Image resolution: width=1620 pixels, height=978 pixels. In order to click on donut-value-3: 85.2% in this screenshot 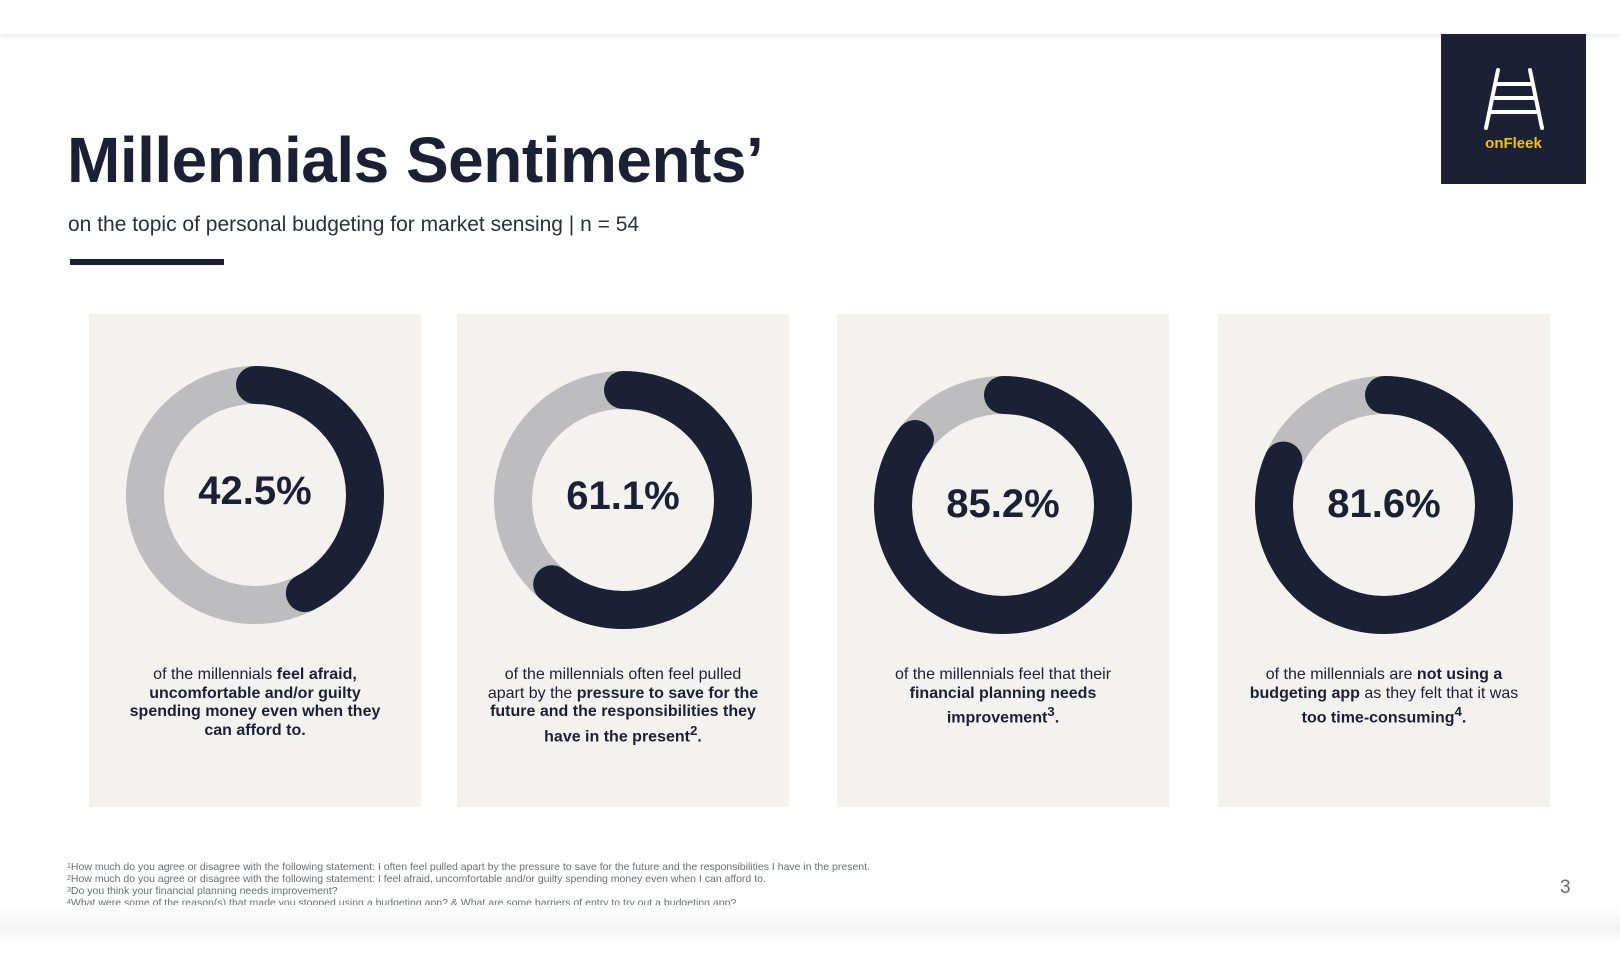, I will do `click(1003, 504)`.